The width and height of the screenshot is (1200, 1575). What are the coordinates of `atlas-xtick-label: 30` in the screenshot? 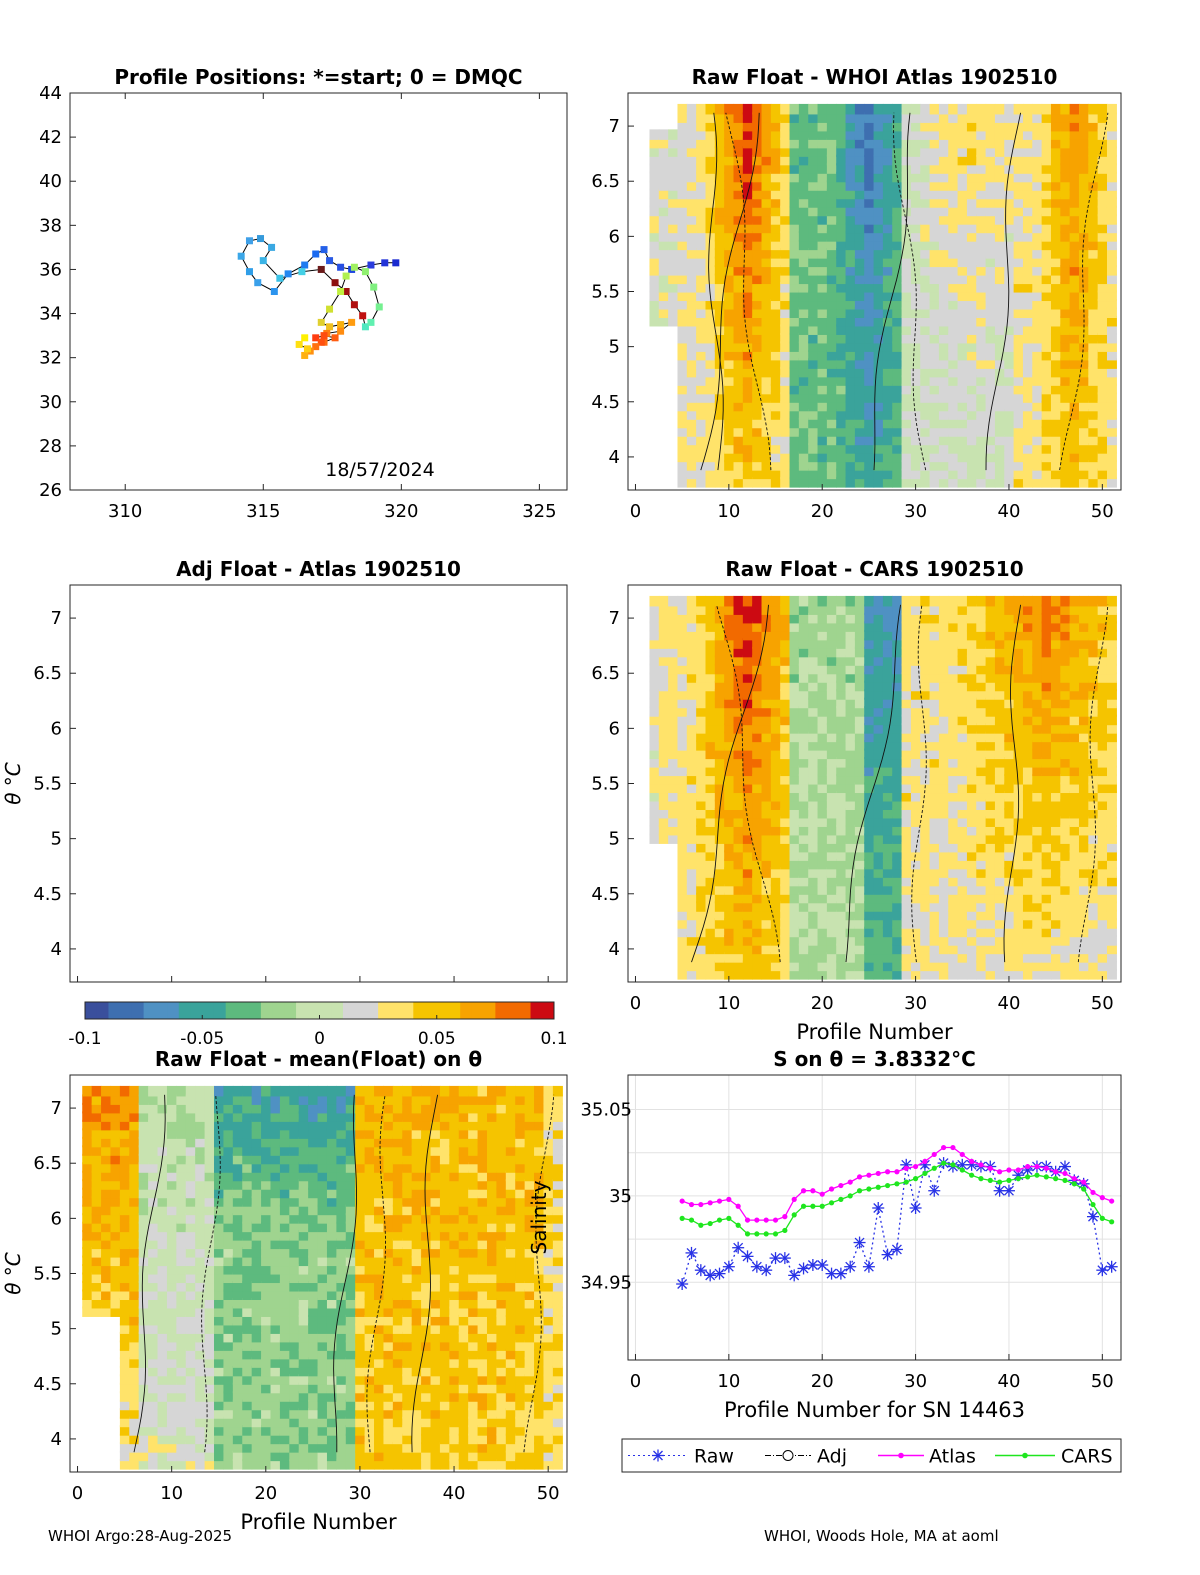 It's located at (915, 511).